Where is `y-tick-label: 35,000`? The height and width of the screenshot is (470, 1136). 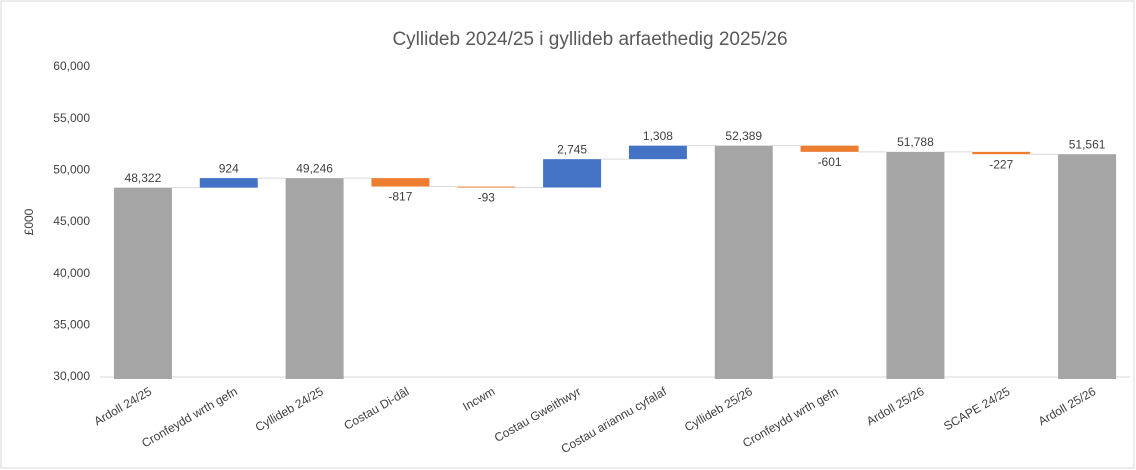 y-tick-label: 35,000 is located at coordinates (71, 325).